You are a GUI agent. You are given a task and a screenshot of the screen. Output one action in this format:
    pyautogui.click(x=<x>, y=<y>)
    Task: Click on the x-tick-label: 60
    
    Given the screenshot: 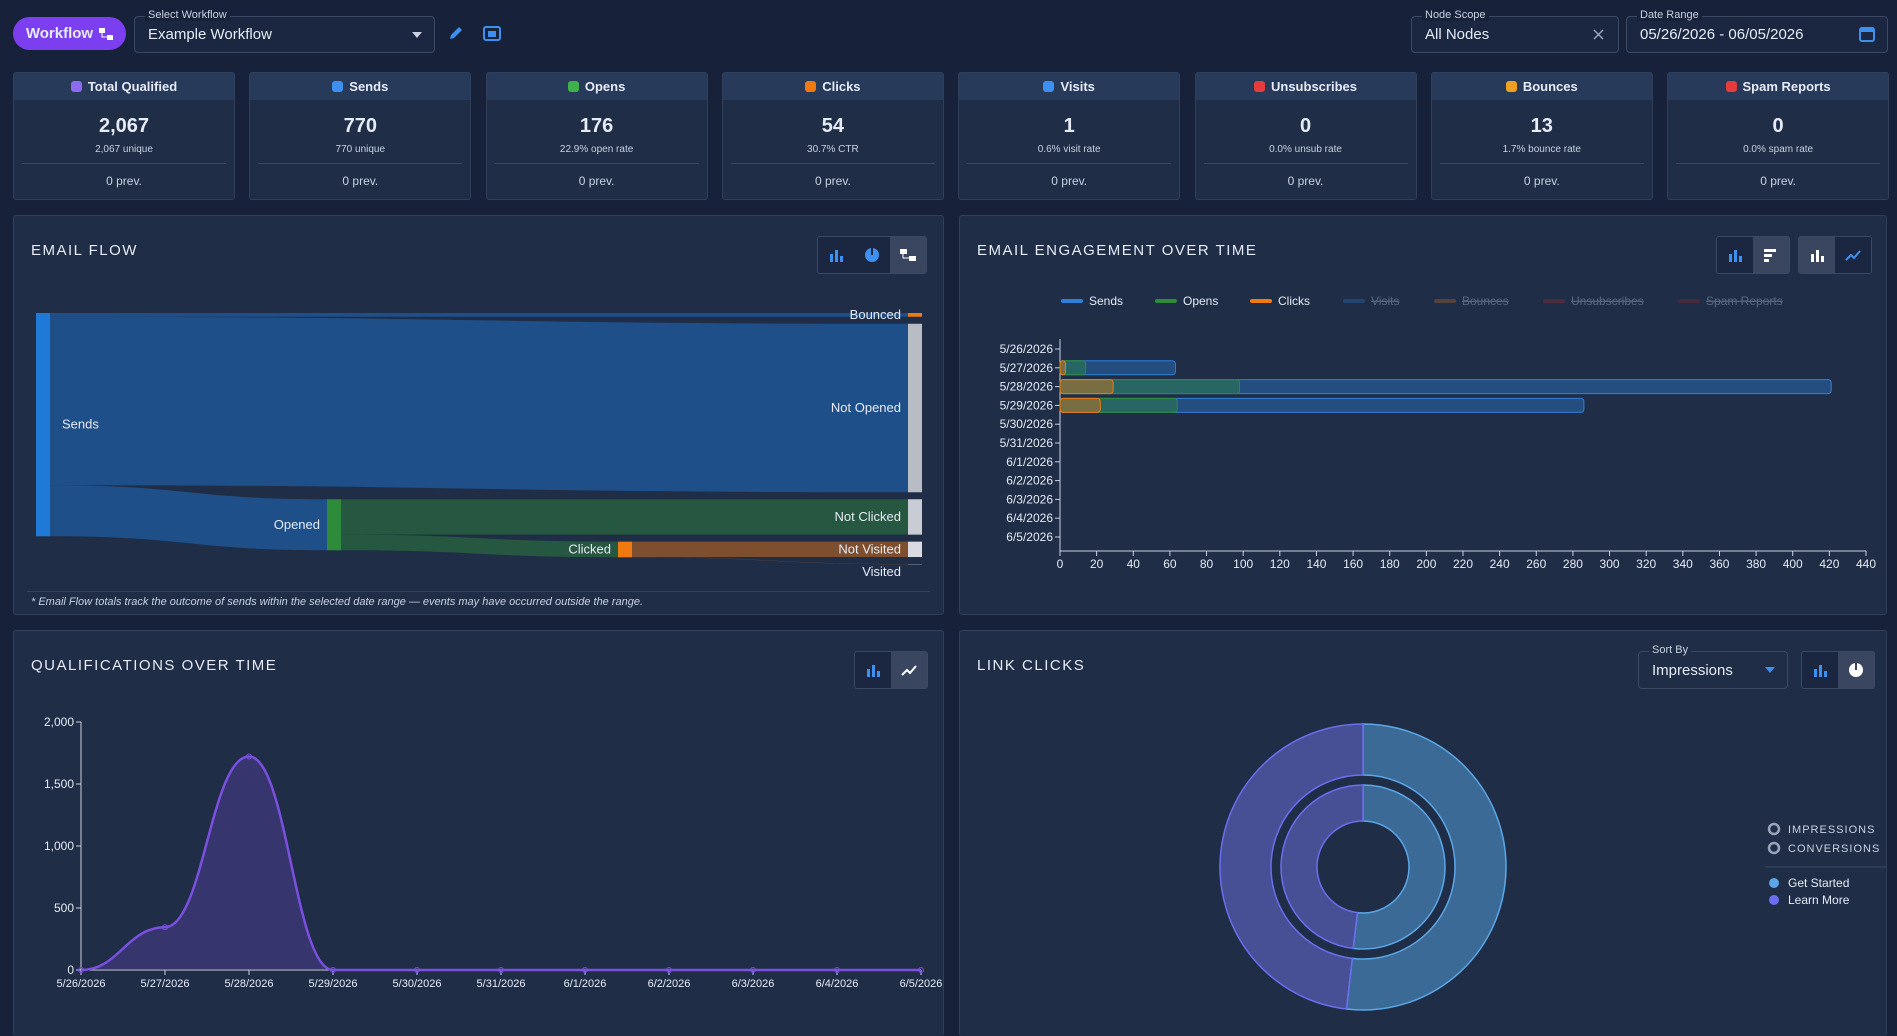 What is the action you would take?
    pyautogui.click(x=1170, y=564)
    